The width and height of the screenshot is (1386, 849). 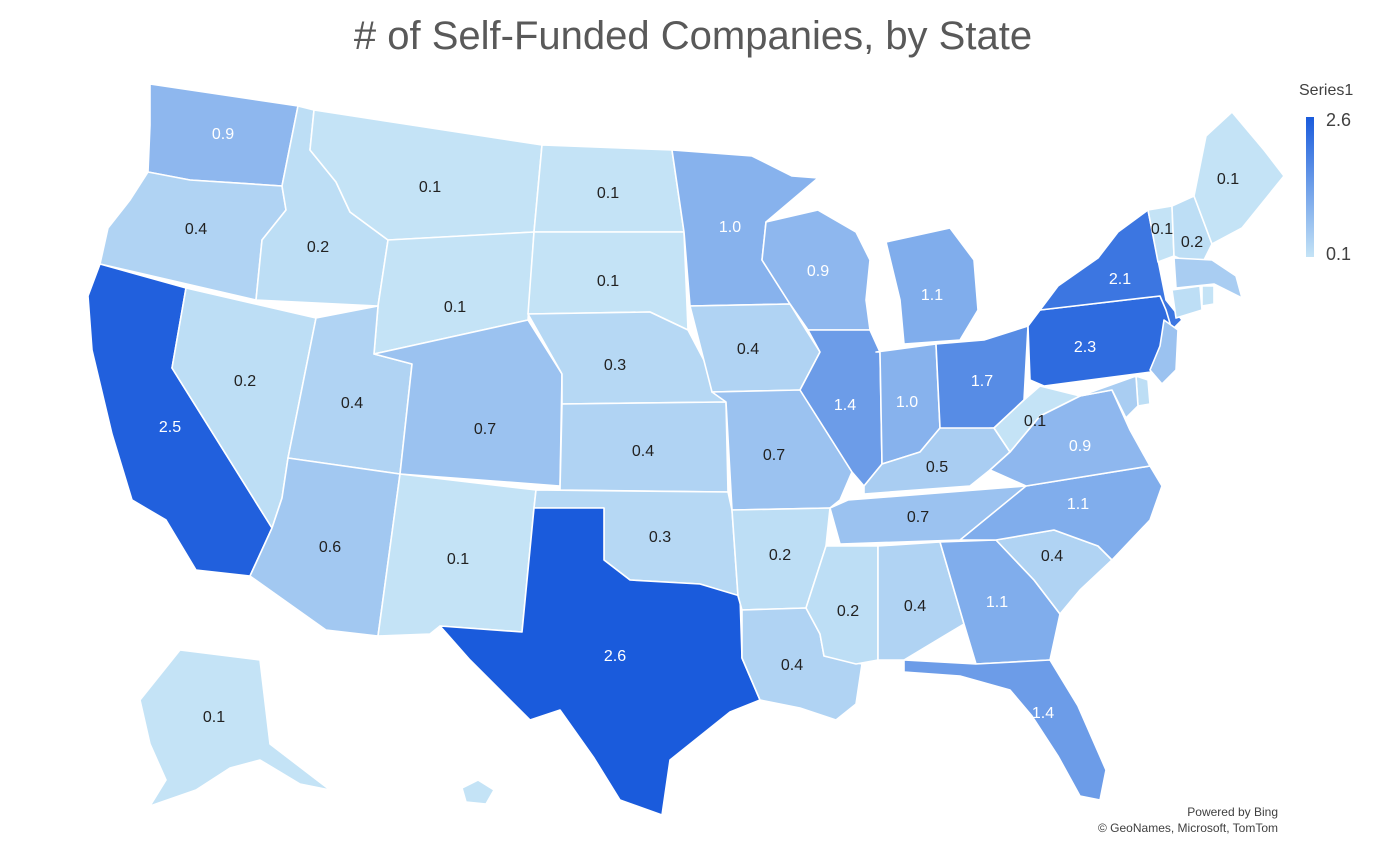 I want to click on legend-title: Series1, so click(x=1326, y=90).